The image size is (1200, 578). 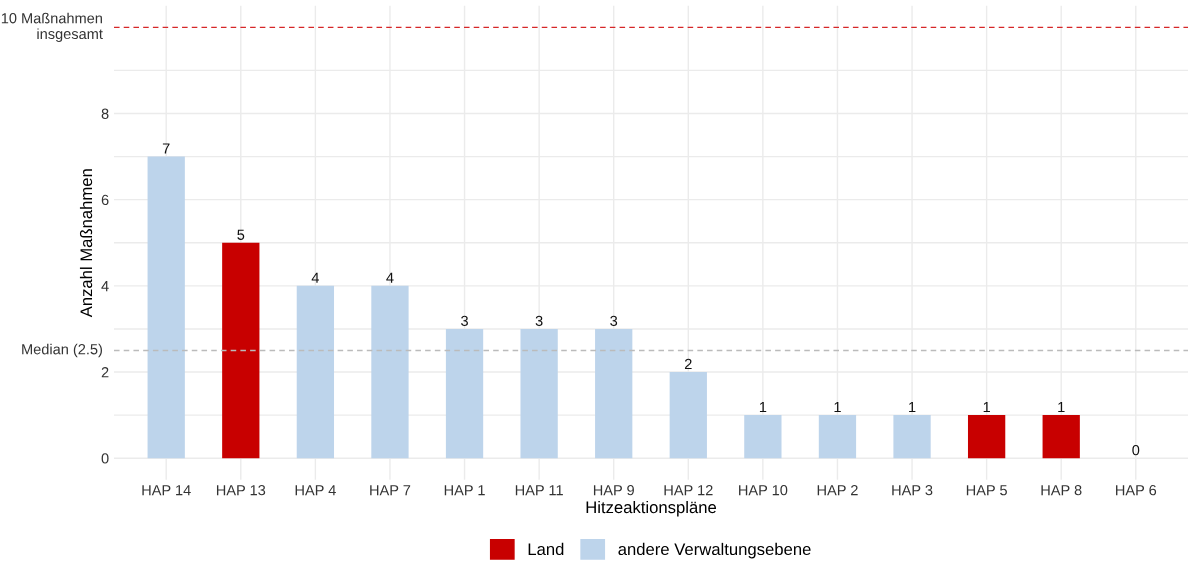 I want to click on x-tick-label: HAP 8, so click(x=1061, y=490).